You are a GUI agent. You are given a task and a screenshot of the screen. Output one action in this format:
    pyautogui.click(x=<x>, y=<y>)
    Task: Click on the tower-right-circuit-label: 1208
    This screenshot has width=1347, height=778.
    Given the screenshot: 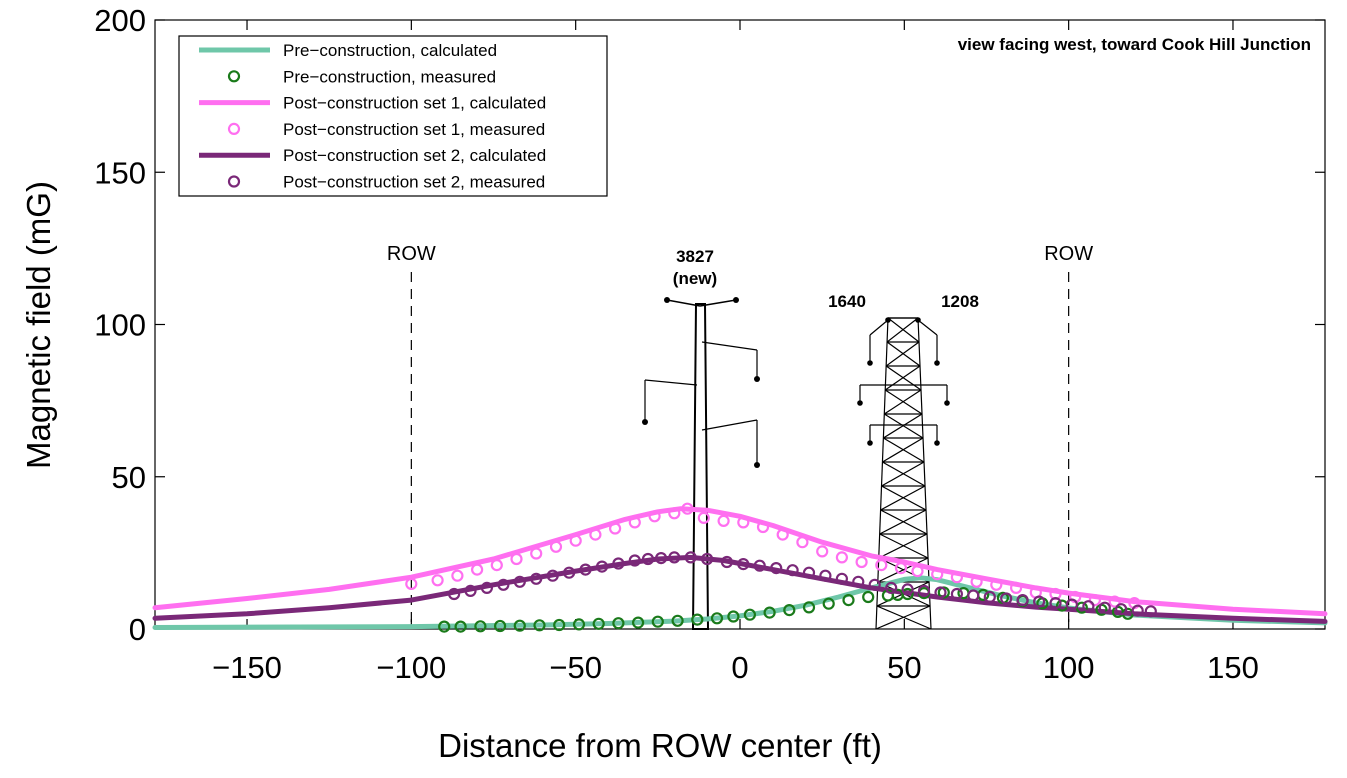 What is the action you would take?
    pyautogui.click(x=960, y=301)
    